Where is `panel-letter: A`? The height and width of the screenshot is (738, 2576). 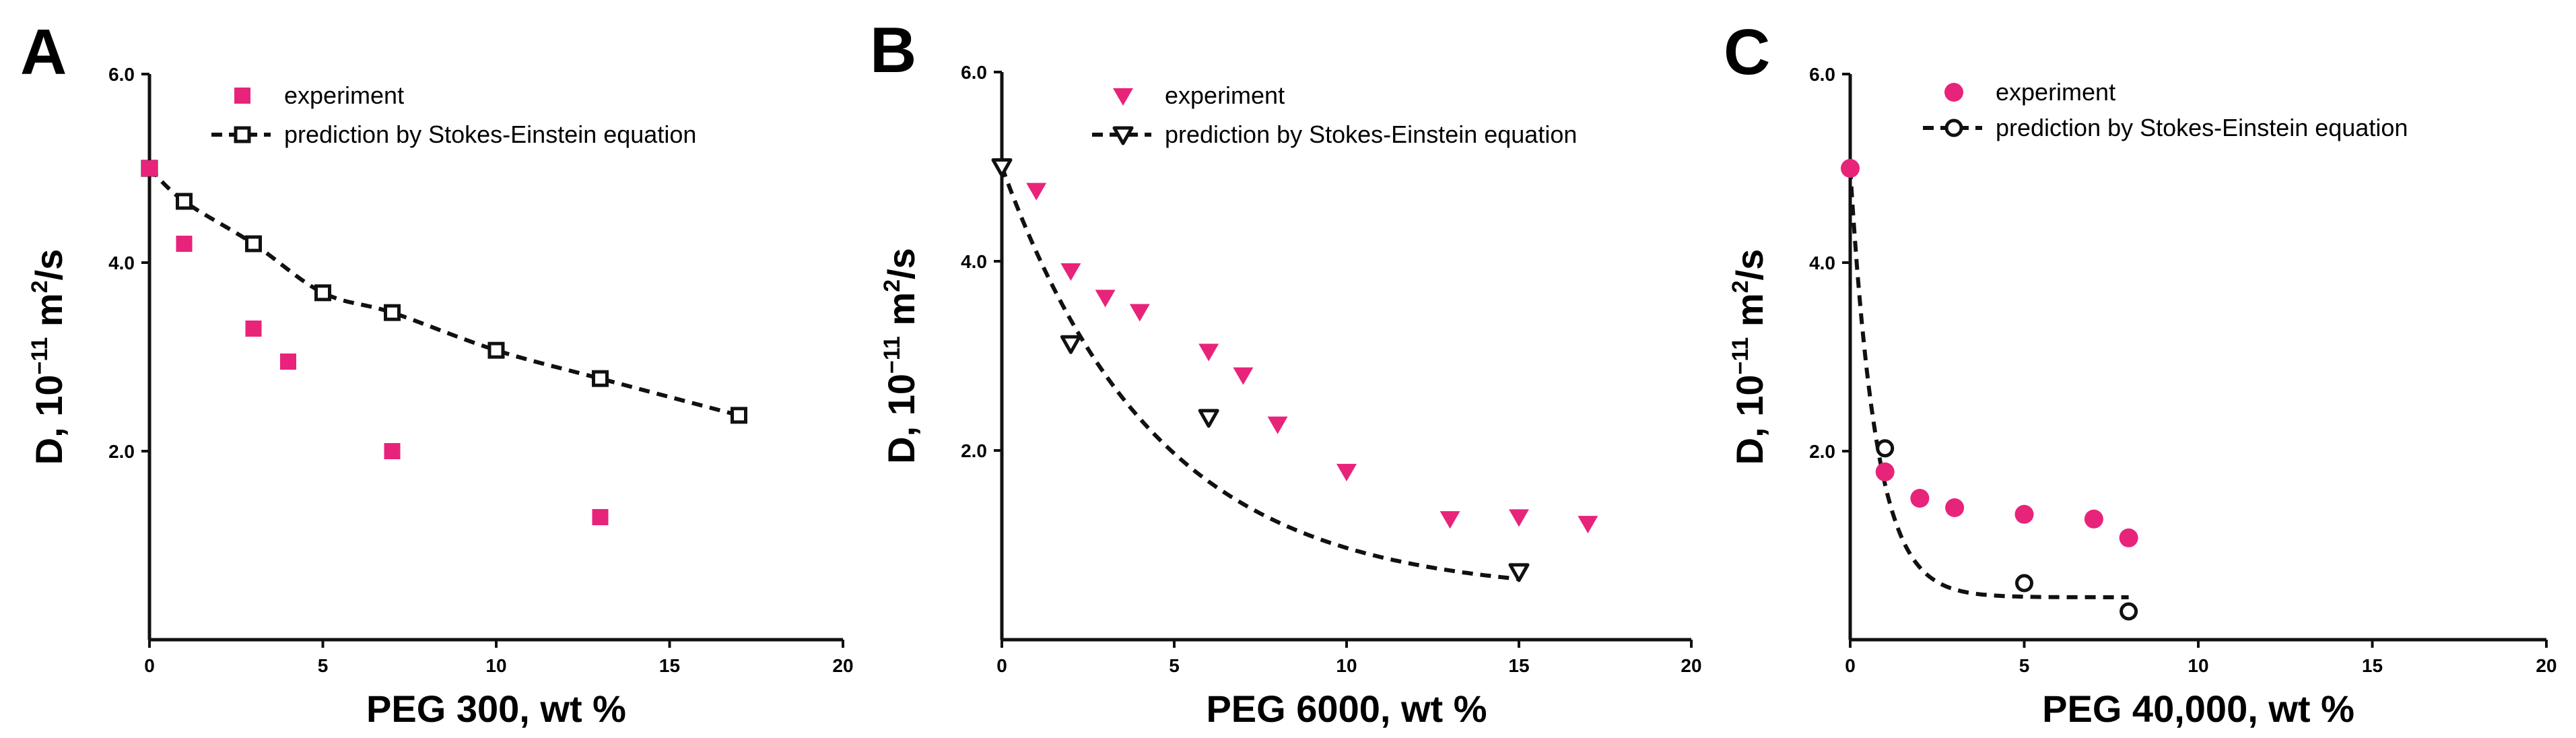
panel-letter: A is located at coordinates (43, 52).